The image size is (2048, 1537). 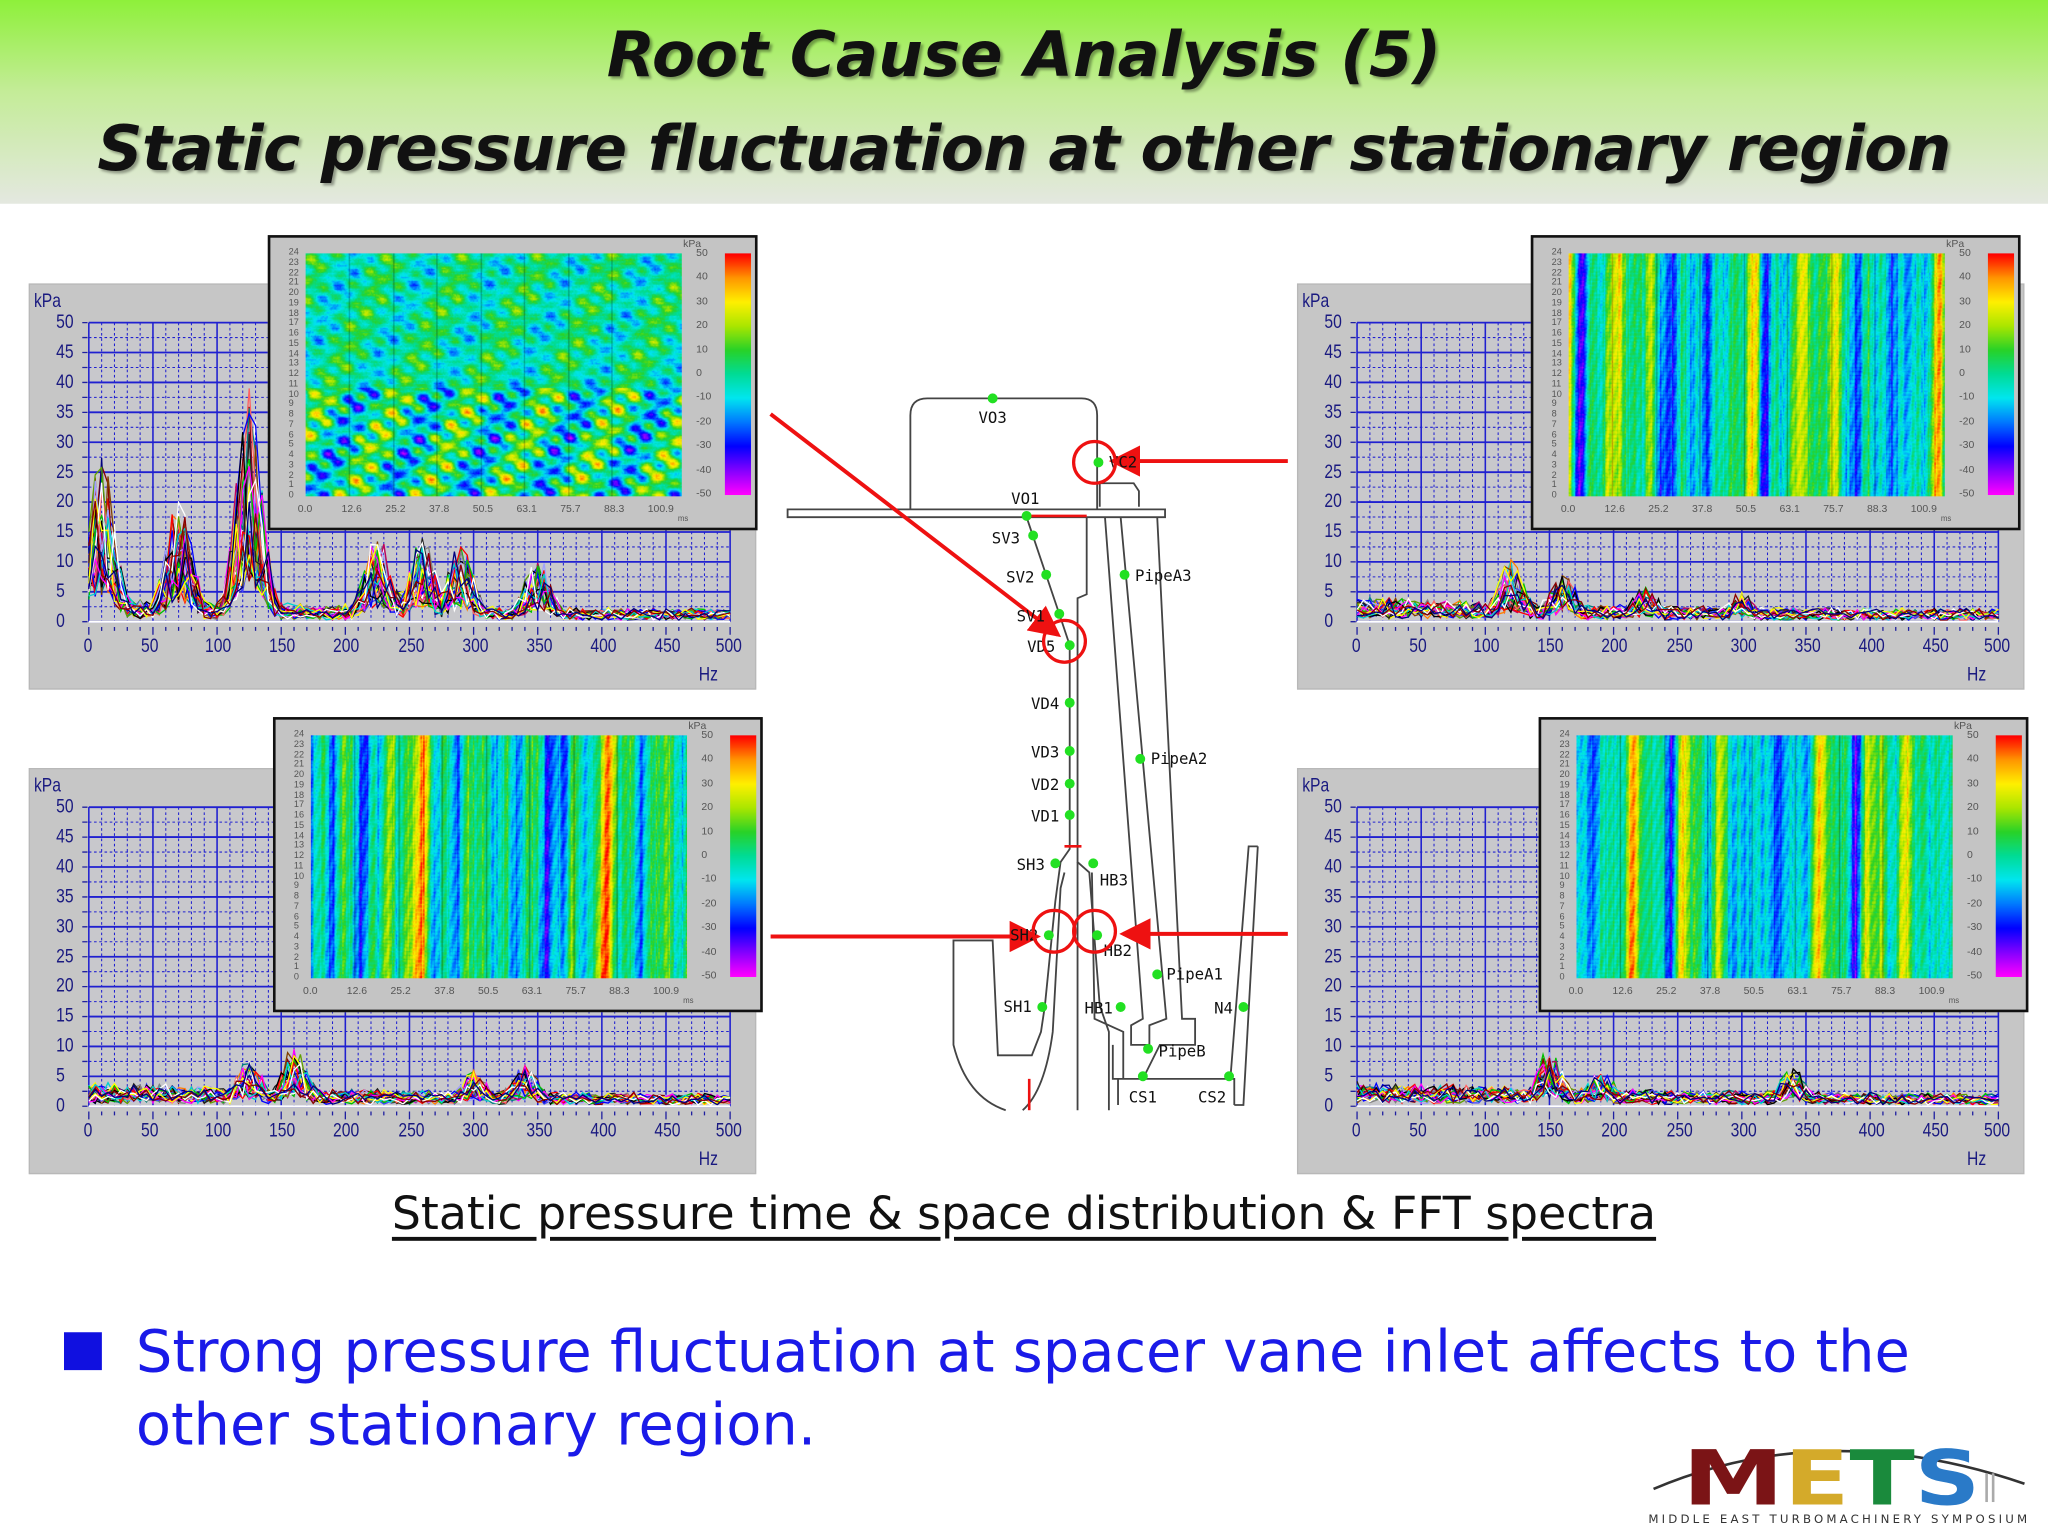 What do you see at coordinates (293, 293) in the screenshot?
I see `heatmap-y-tick-label: 20` at bounding box center [293, 293].